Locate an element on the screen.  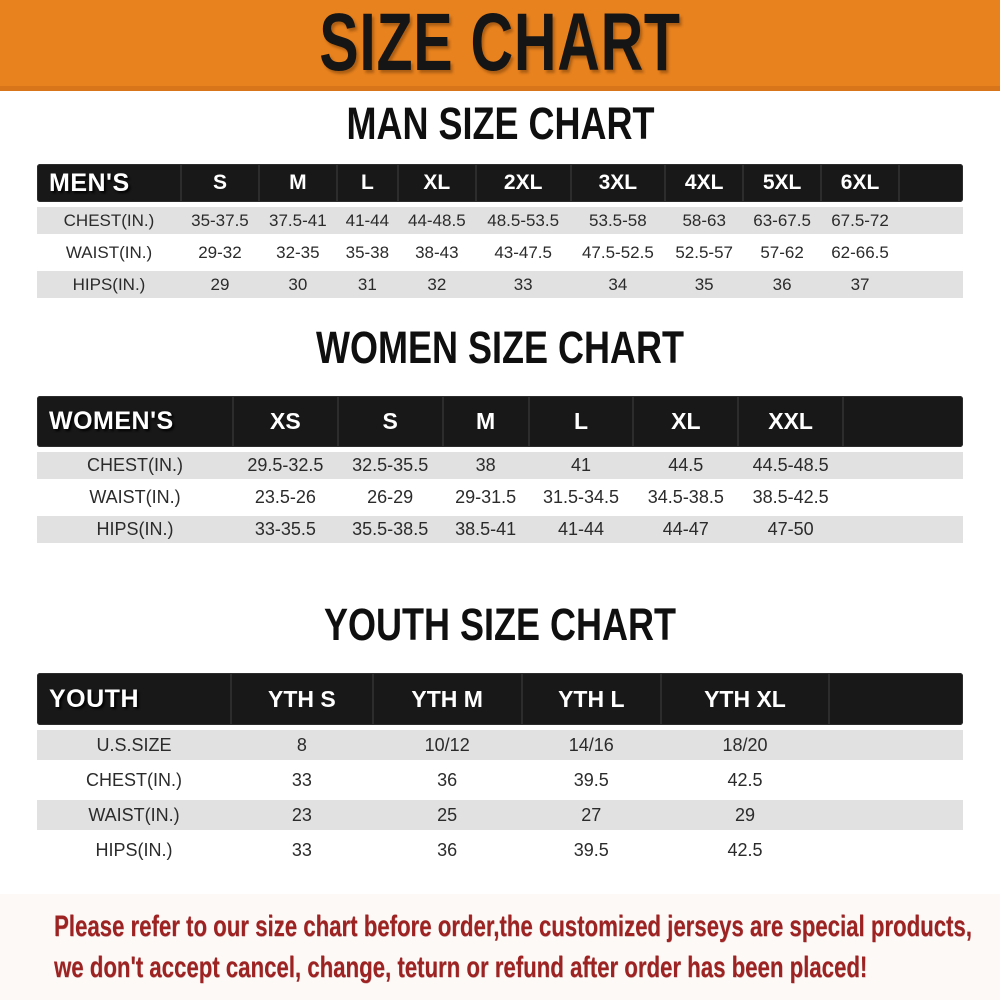
value-cell: 33-35.5 is located at coordinates (285, 529).